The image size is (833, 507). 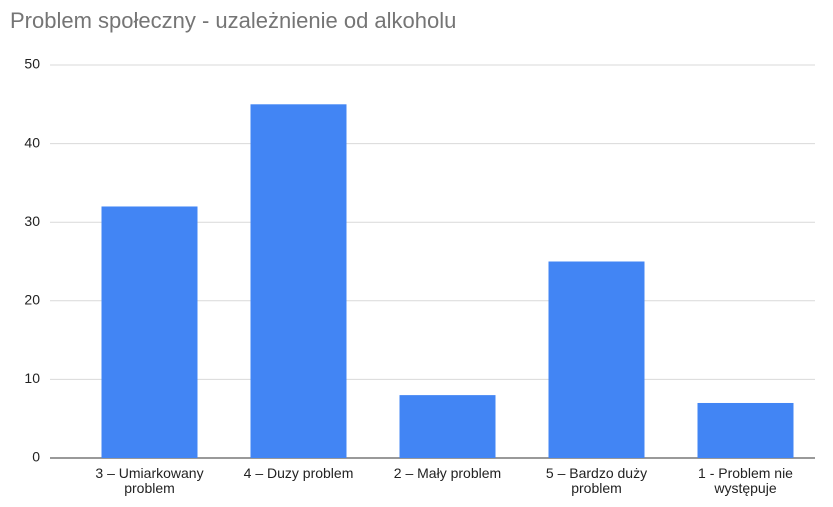 I want to click on y-tick-label: 30, so click(x=32, y=221).